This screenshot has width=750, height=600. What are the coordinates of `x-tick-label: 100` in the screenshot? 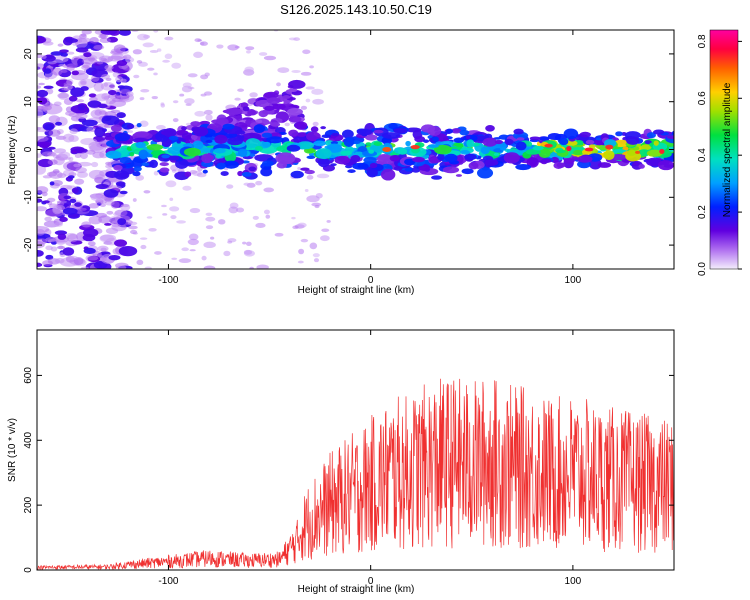 It's located at (573, 280).